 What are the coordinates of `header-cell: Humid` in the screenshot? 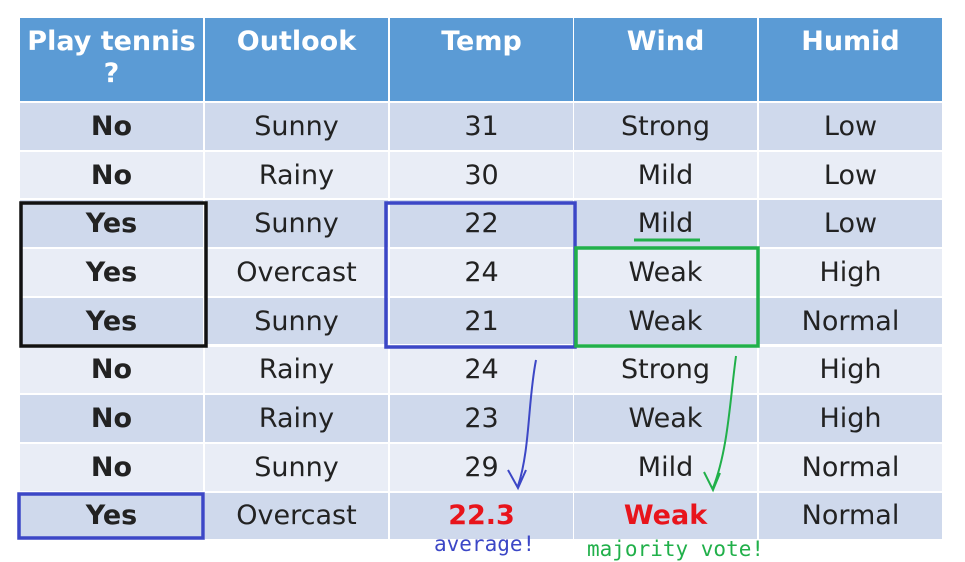 It's located at (850, 59).